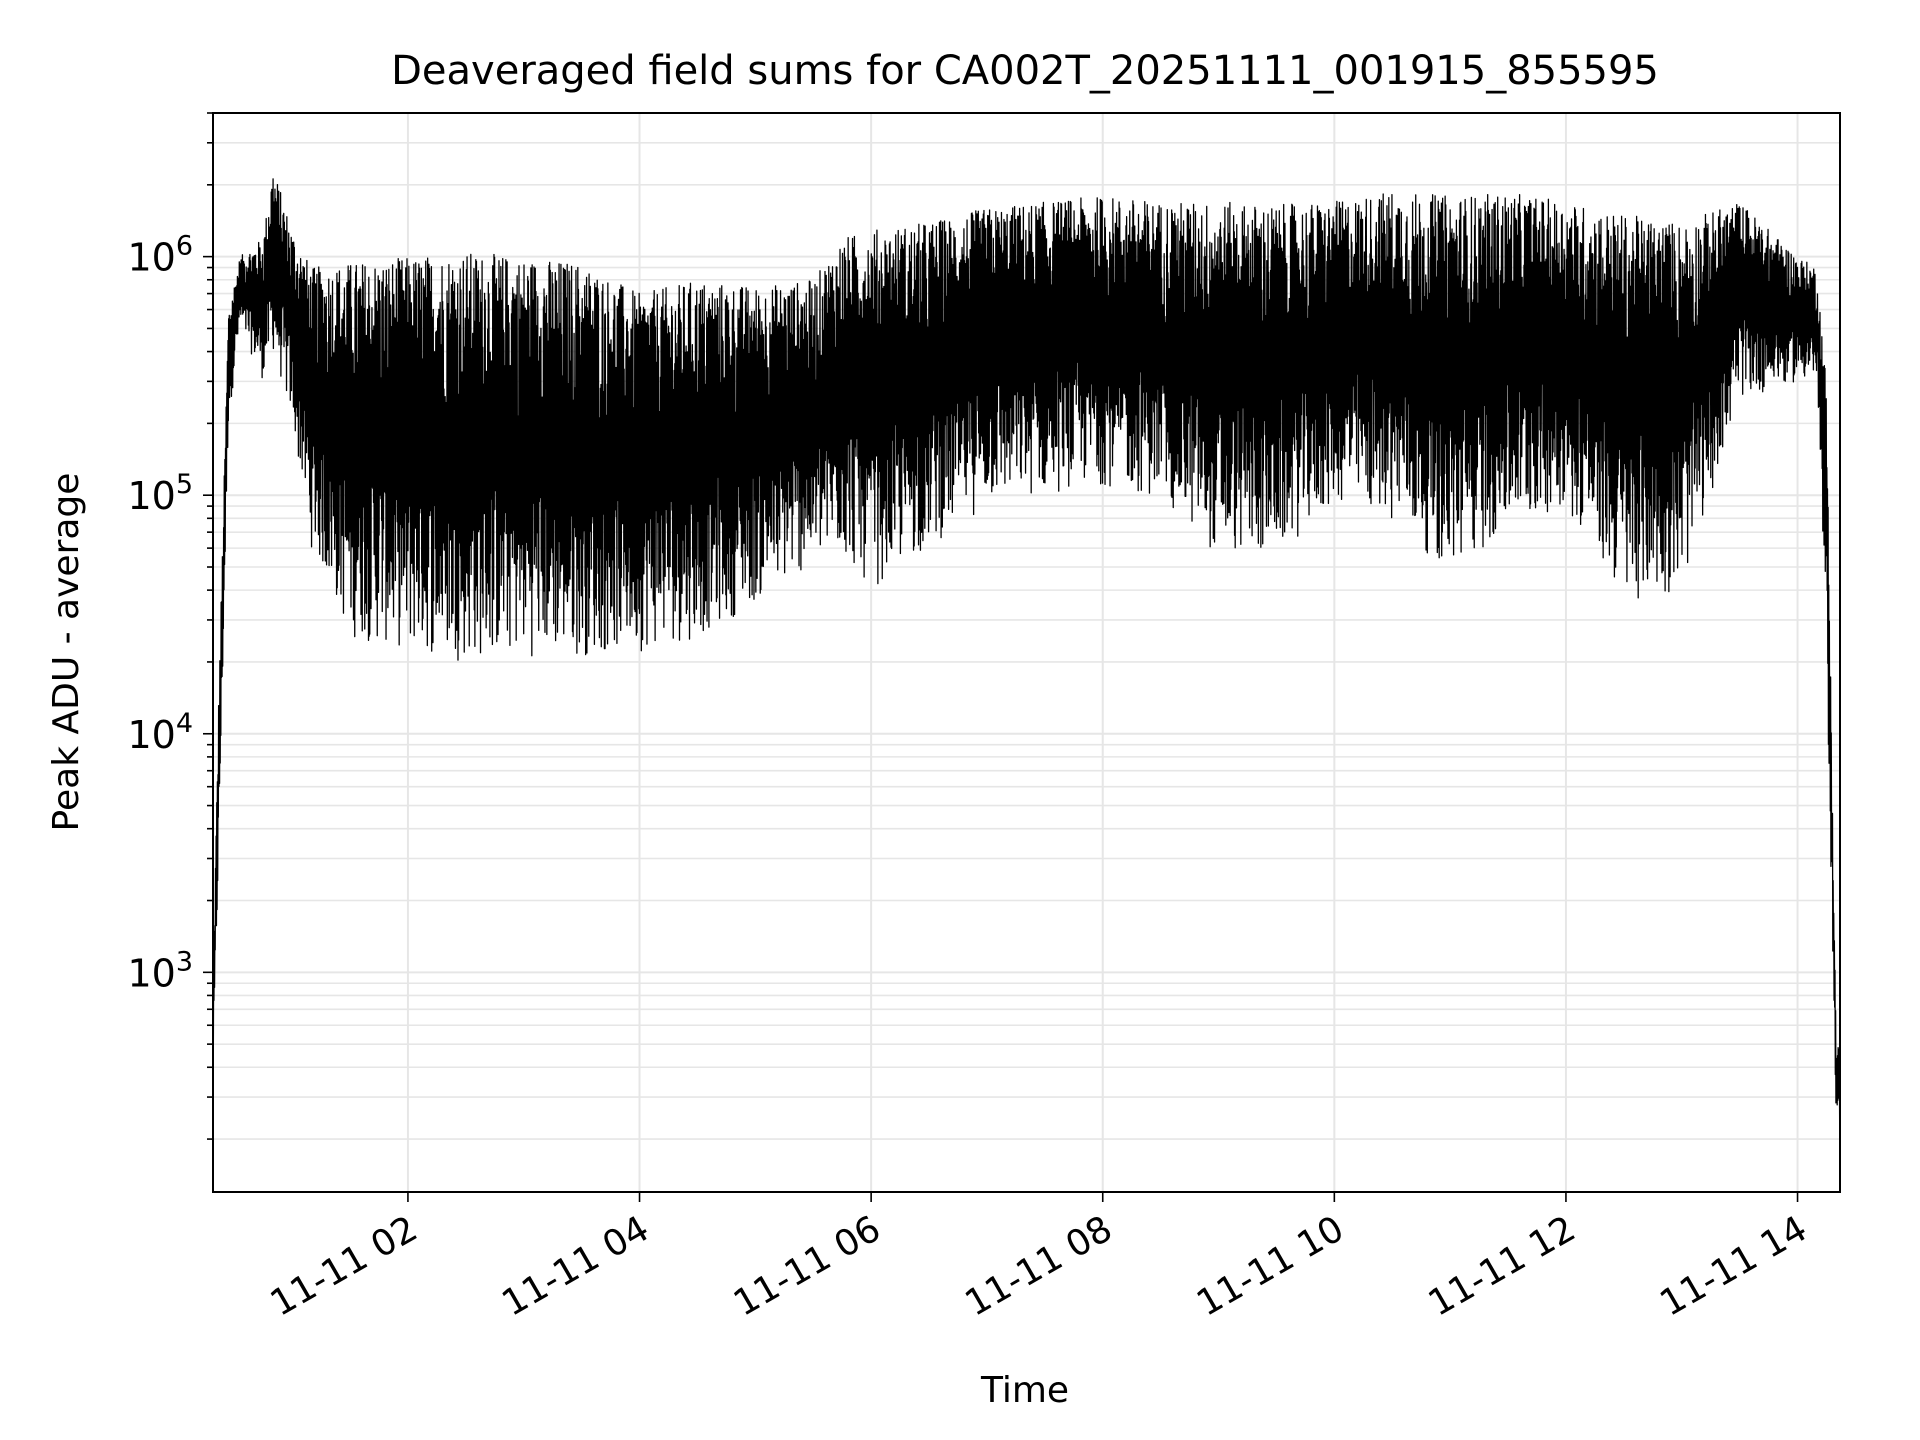 Image resolution: width=1920 pixels, height=1440 pixels. Describe the element at coordinates (1733, 1266) in the screenshot. I see `x-tick-label: 11-11 14` at that location.